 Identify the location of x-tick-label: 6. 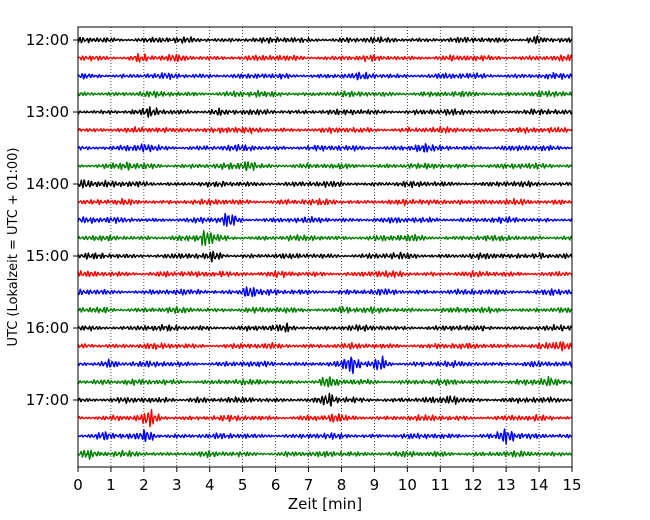
(276, 485).